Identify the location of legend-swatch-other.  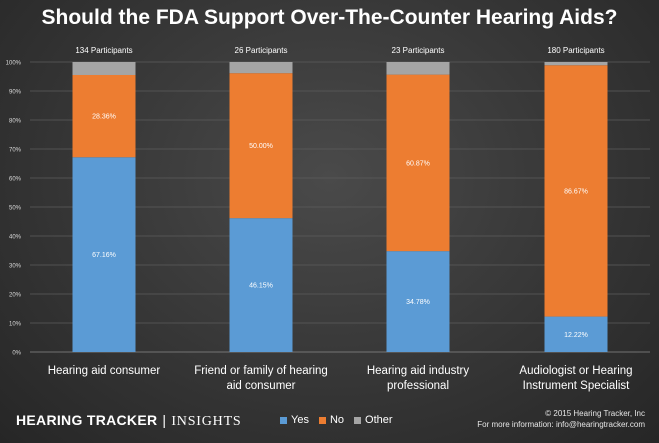
(358, 420).